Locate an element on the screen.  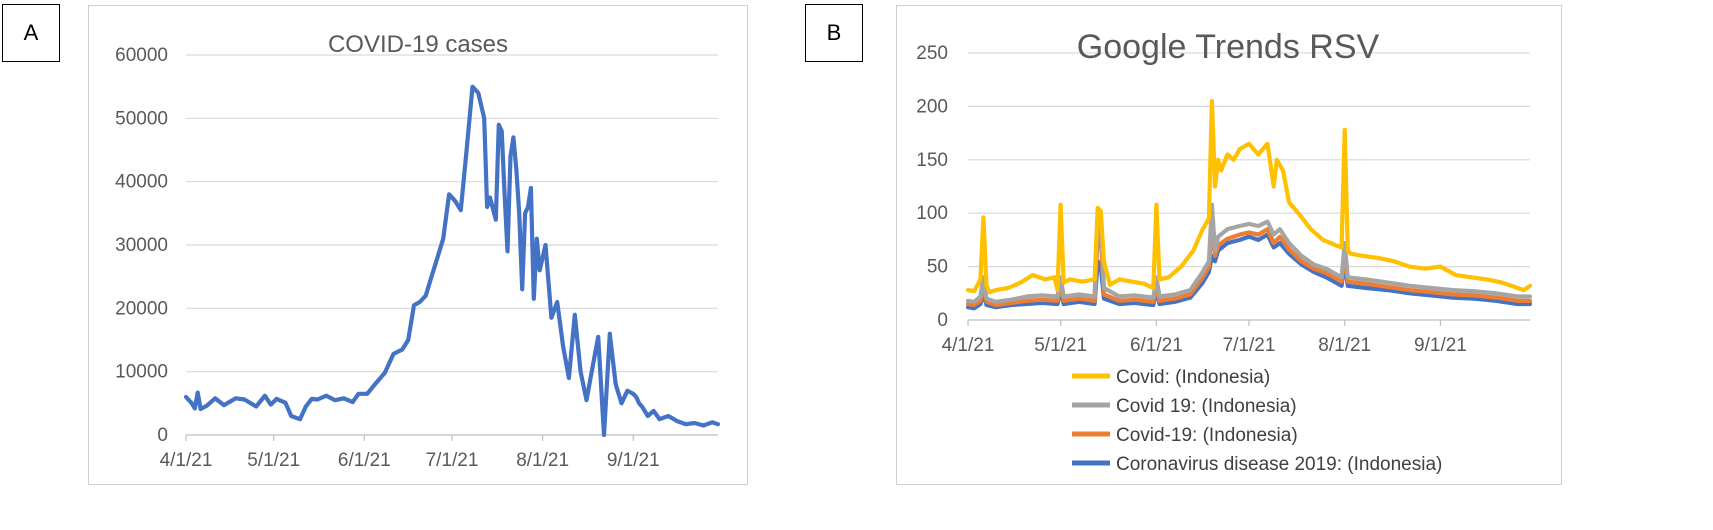
legend-label: Covid: (Indonesia) is located at coordinates (1193, 377).